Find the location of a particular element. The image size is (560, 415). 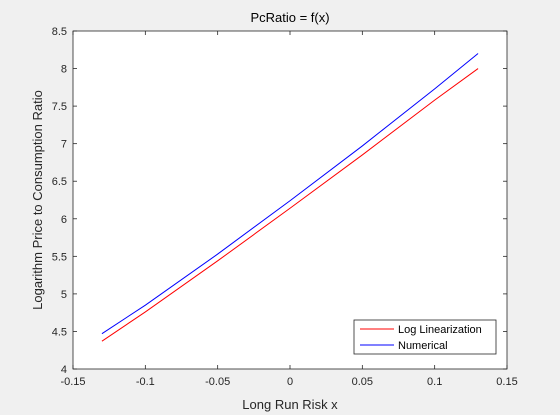

x-tick-label: 0.1 is located at coordinates (434, 382).